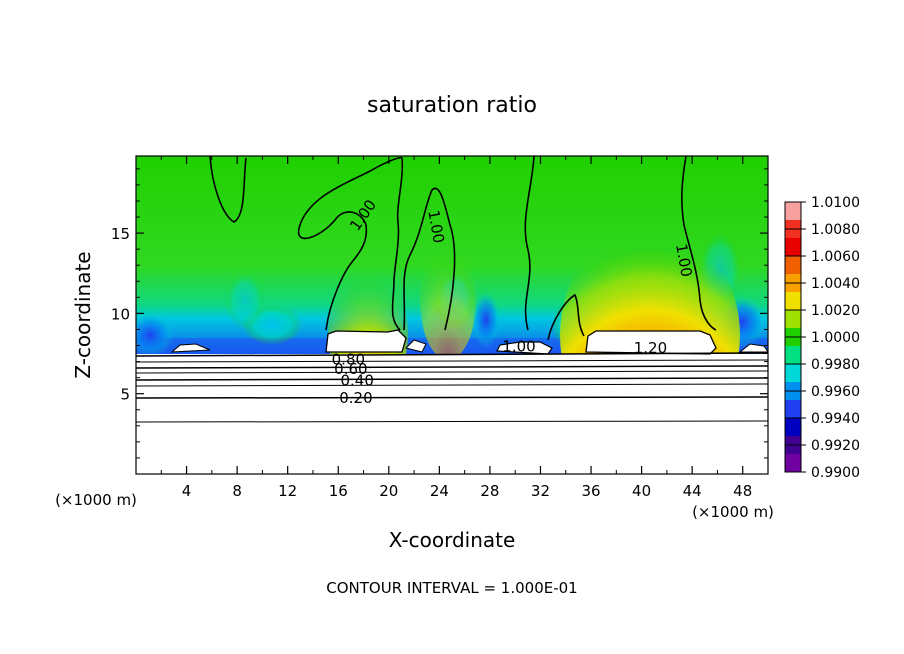 The width and height of the screenshot is (904, 654). What do you see at coordinates (83, 314) in the screenshot?
I see `y-axis-label: Z-coordinate` at bounding box center [83, 314].